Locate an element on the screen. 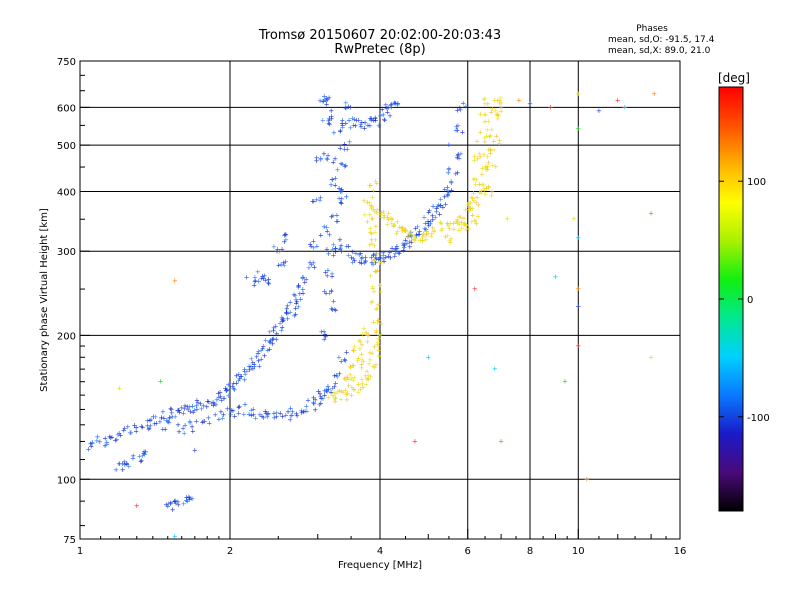 The width and height of the screenshot is (800, 600). y-axis-label: Stationary phase Virtual Height [km] is located at coordinates (44, 300).